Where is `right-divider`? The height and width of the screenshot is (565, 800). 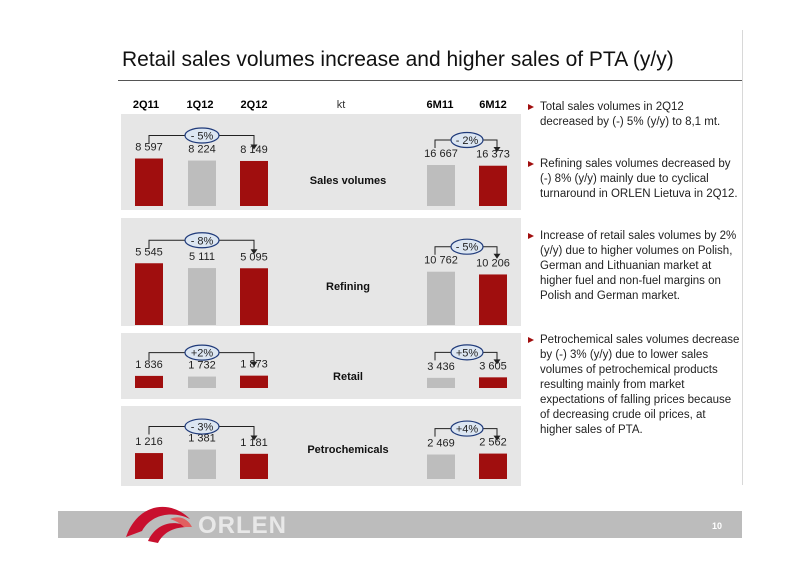
right-divider is located at coordinates (742, 257).